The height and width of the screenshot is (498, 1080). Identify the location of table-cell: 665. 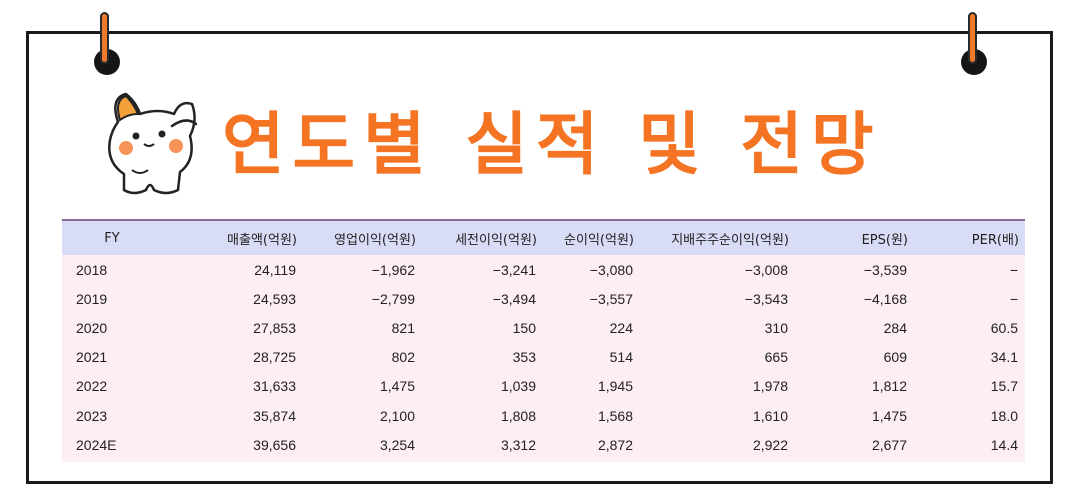
(776, 357).